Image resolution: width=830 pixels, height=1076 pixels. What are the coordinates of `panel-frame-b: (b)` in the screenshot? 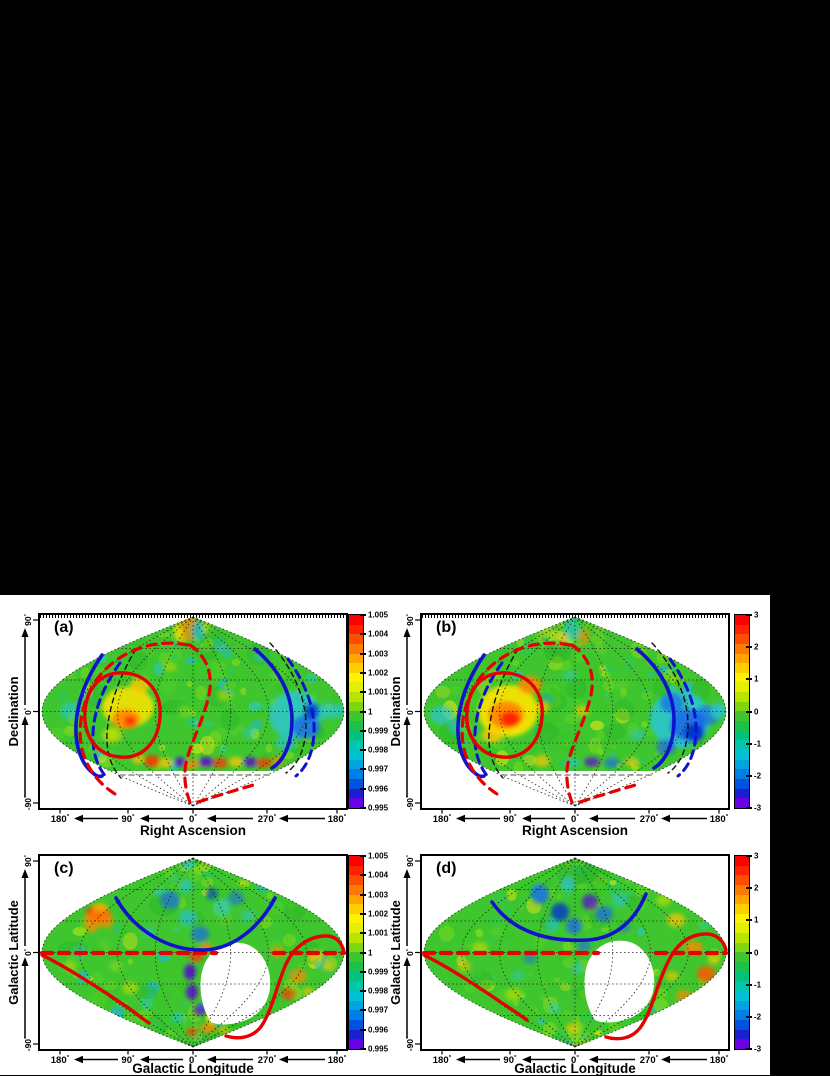 It's located at (575, 711).